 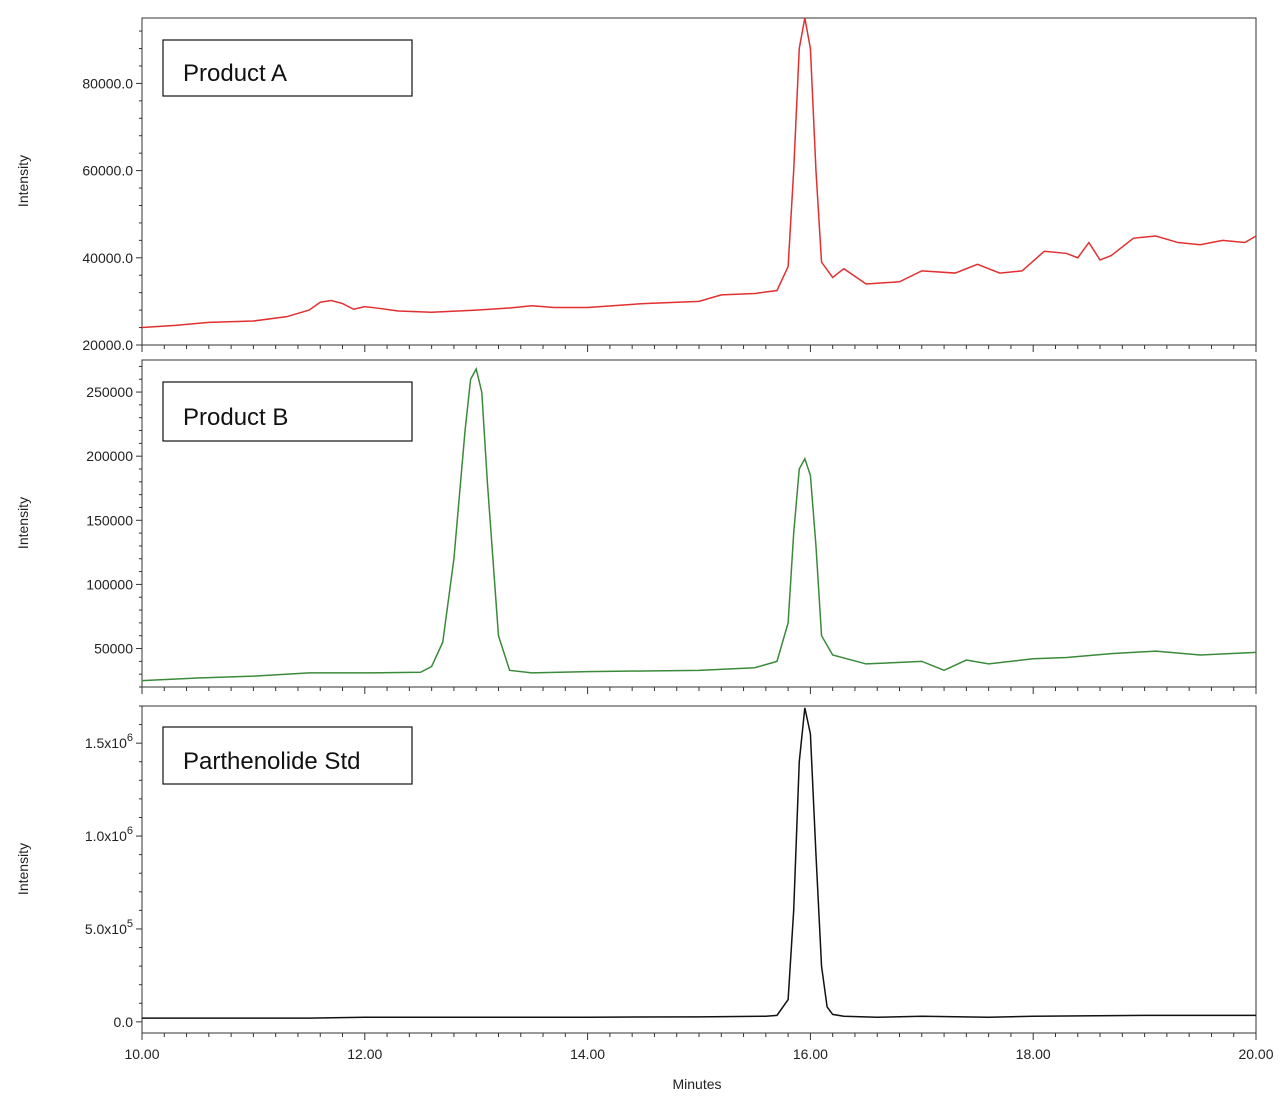 I want to click on y-tick-label: 1.0x10⁶, so click(x=109, y=834).